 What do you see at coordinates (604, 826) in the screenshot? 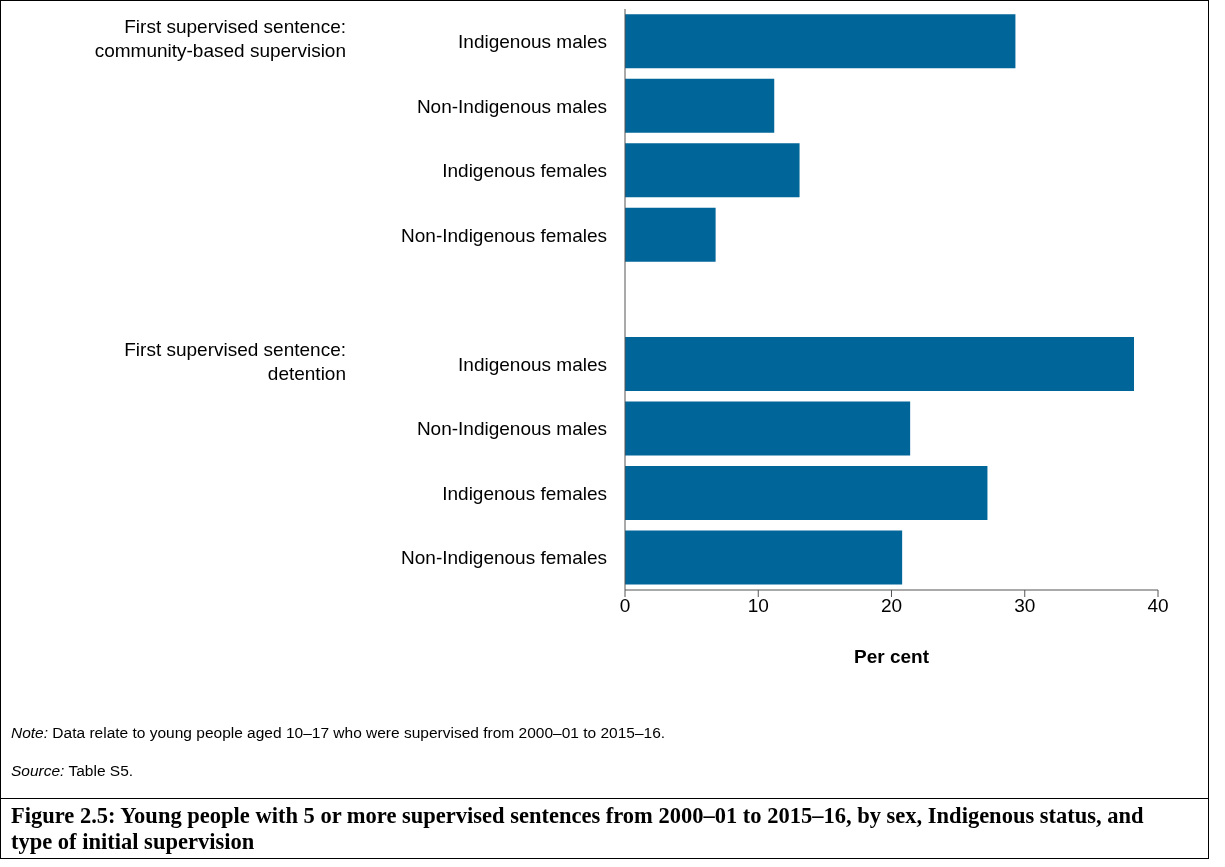
I see `text: Figure 2.5: Young people with 5 or more supervised sentences from 2000–01 to 2015–16, by sex, Indigenous status, and type of initial supervision` at bounding box center [604, 826].